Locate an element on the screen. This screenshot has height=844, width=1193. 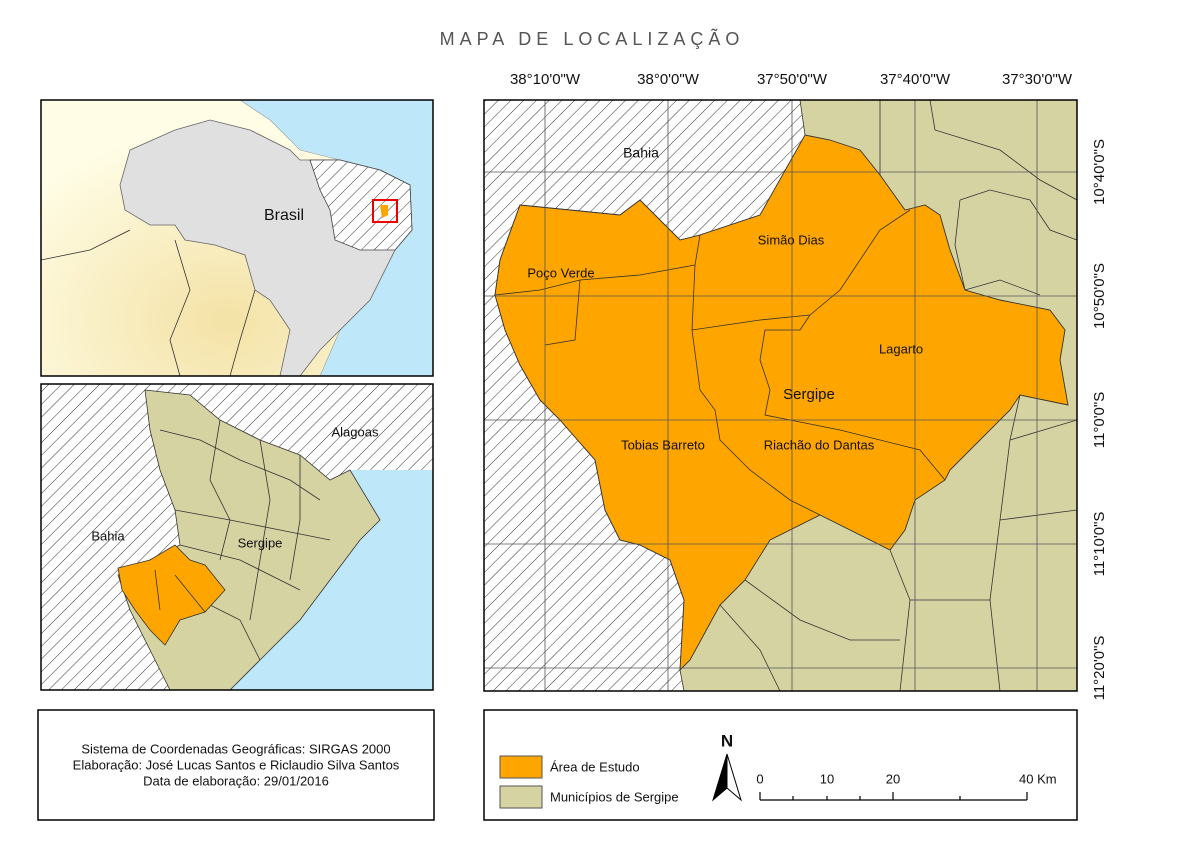
scale-label: 40 Km is located at coordinates (1038, 778).